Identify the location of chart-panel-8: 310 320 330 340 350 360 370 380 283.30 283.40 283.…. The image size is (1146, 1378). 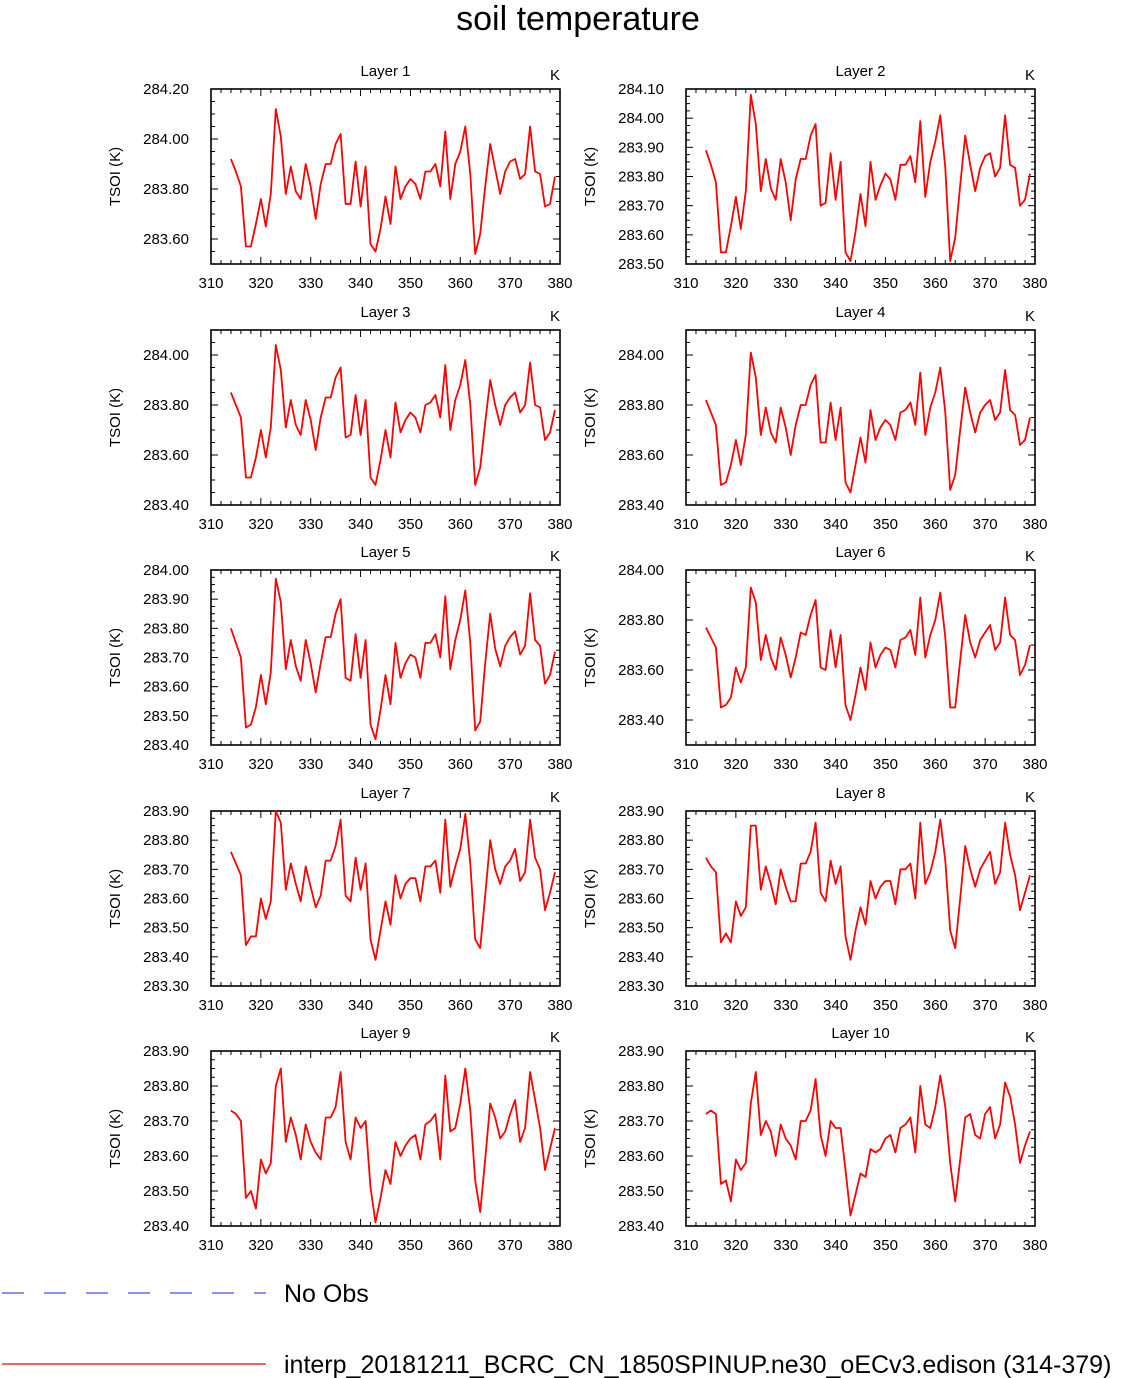
(815, 899).